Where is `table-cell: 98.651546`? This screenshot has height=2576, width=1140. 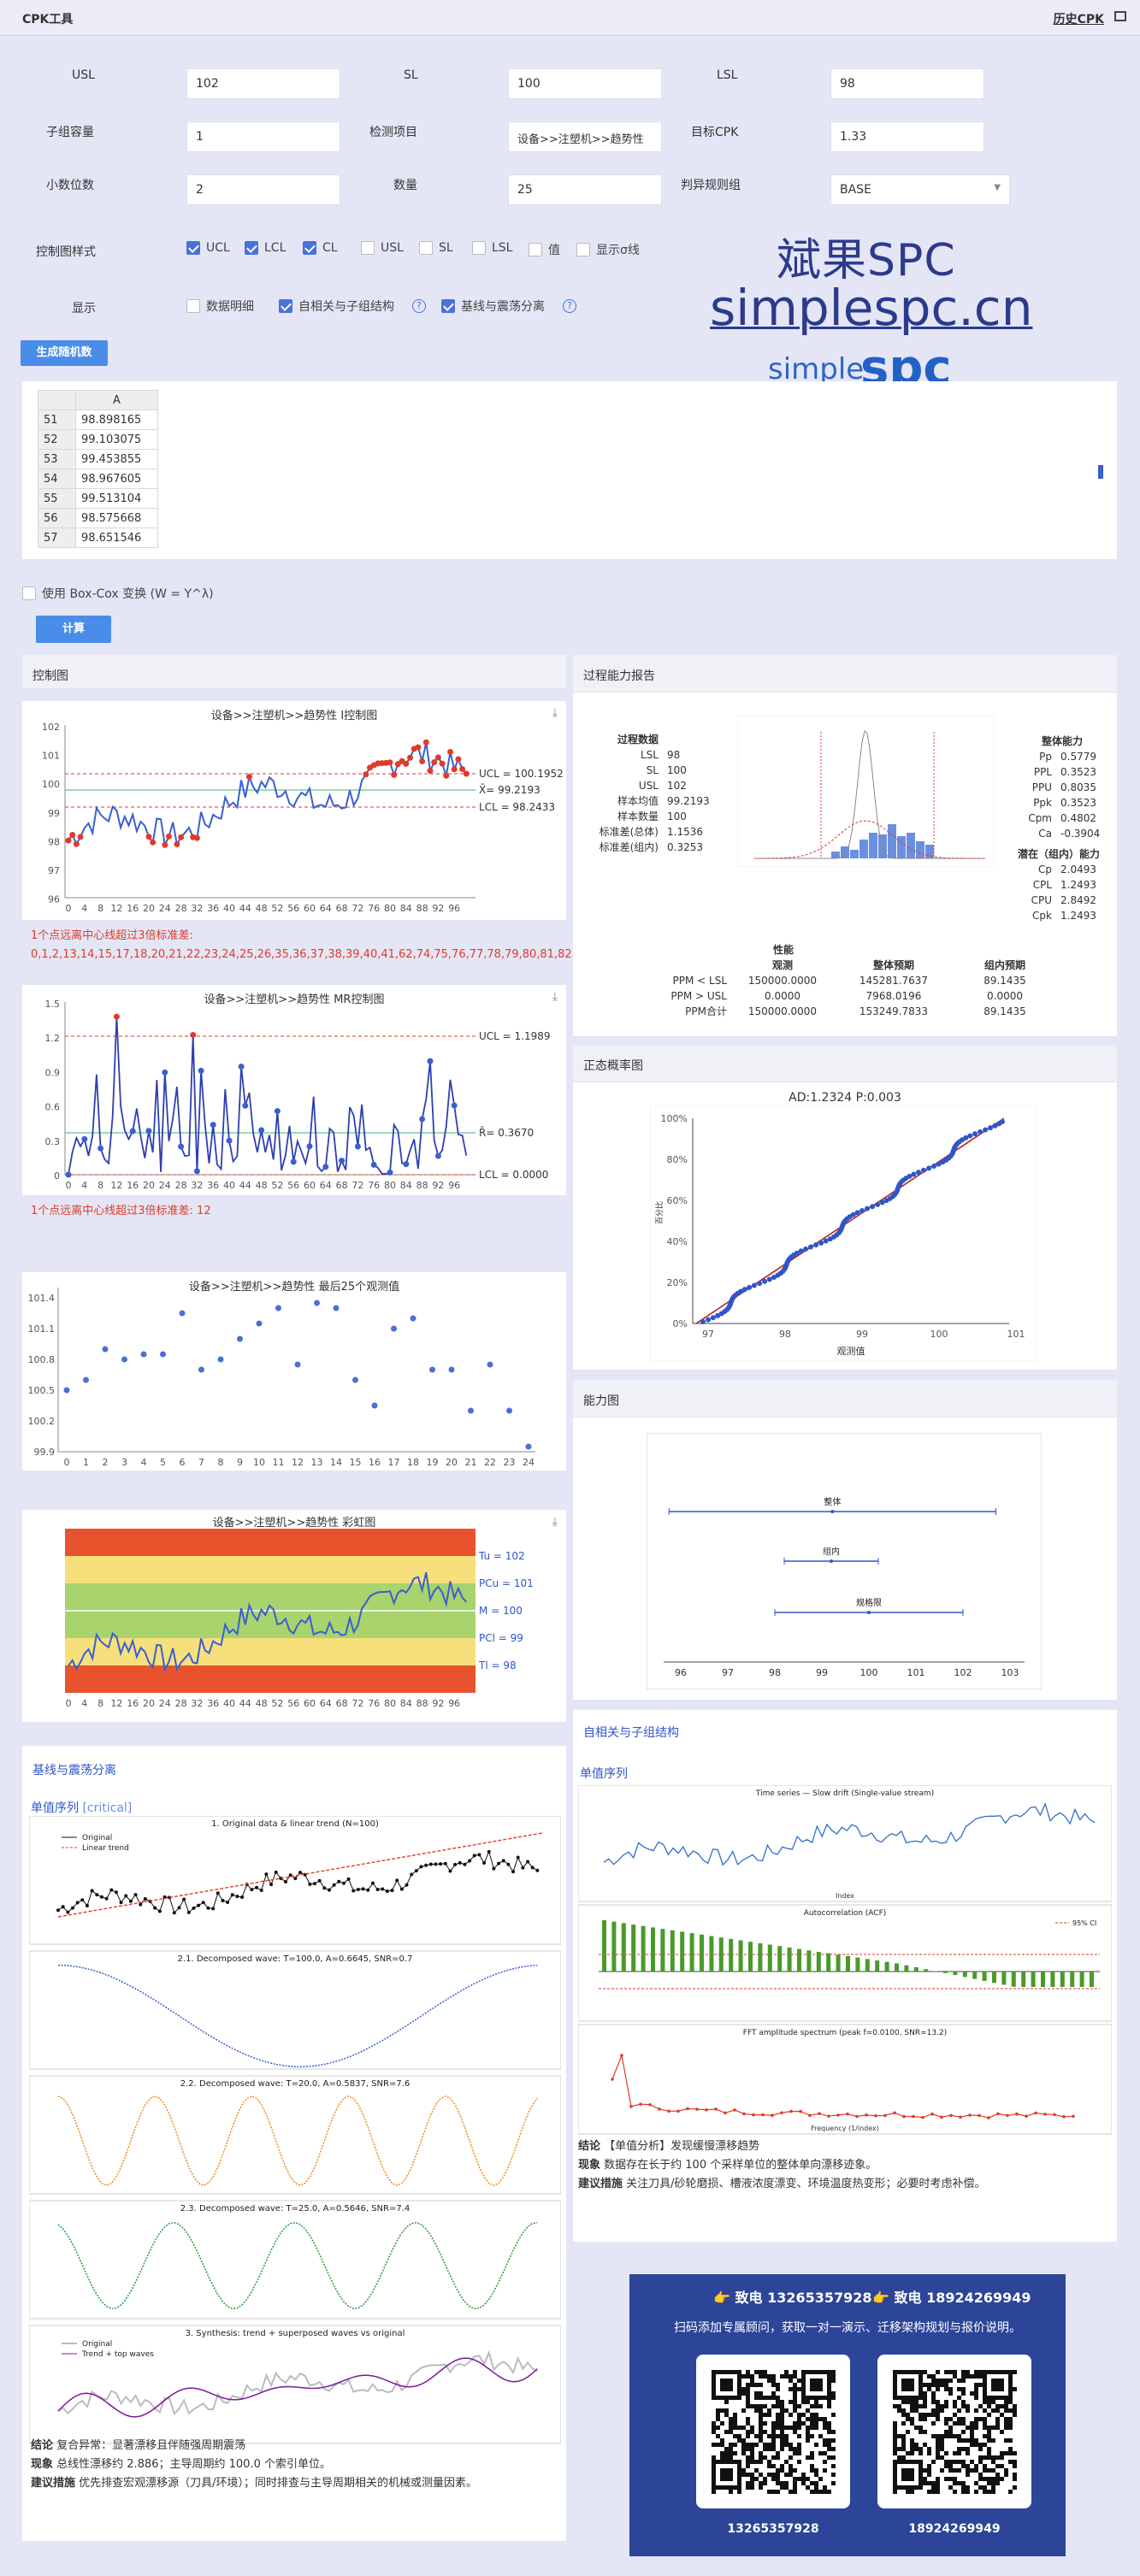
table-cell: 98.651546 is located at coordinates (116, 538).